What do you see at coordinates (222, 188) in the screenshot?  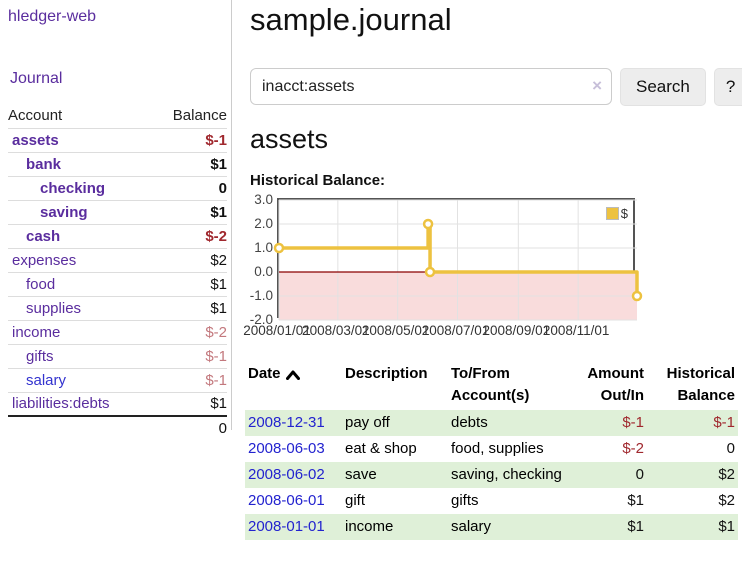 I see `account-balance: 0` at bounding box center [222, 188].